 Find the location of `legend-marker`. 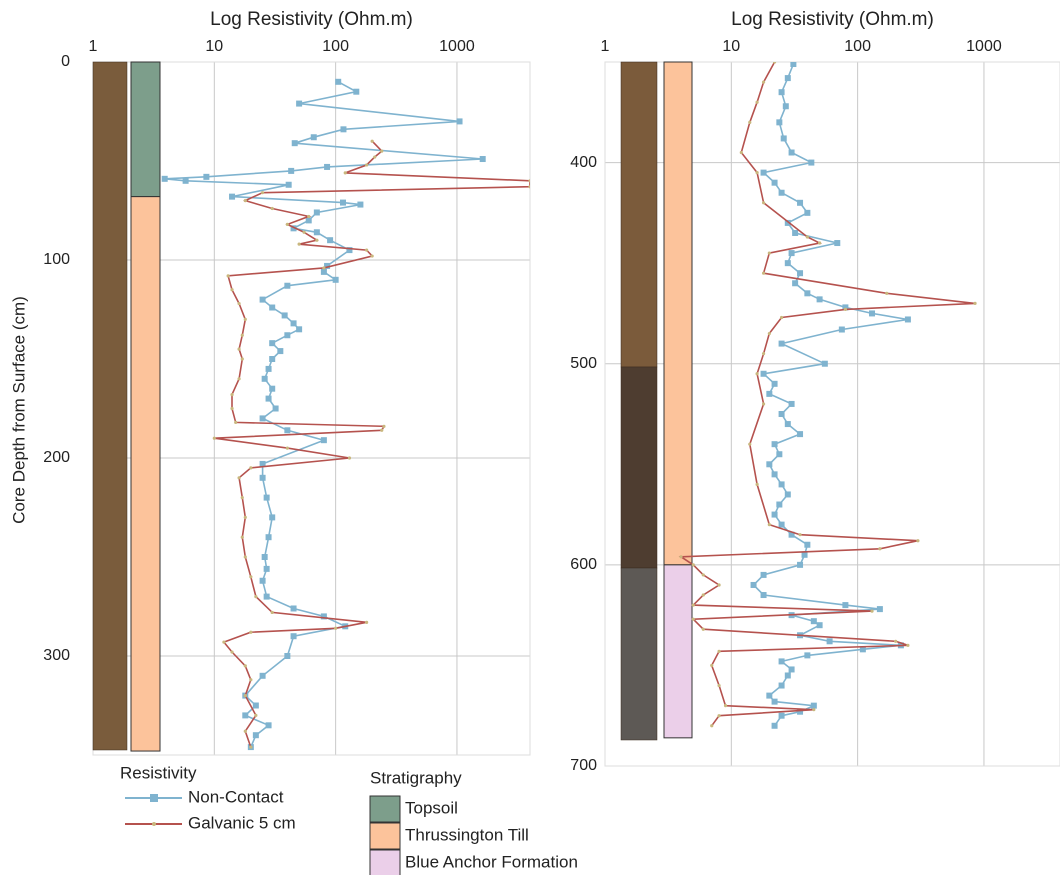

legend-marker is located at coordinates (154, 798).